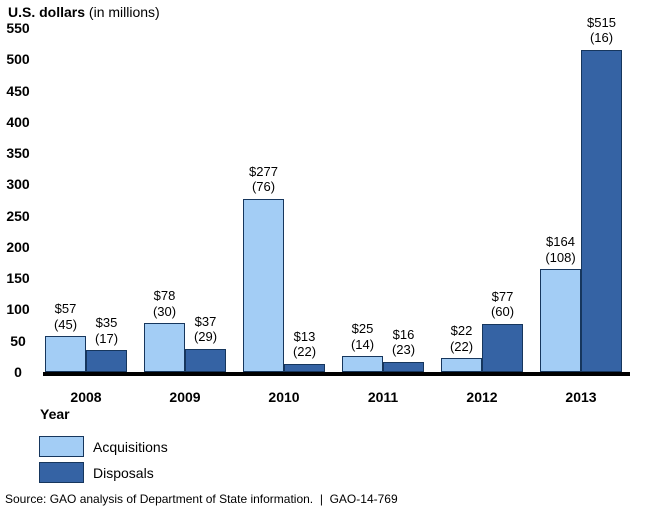  I want to click on bar-label-count: (30), so click(164, 311).